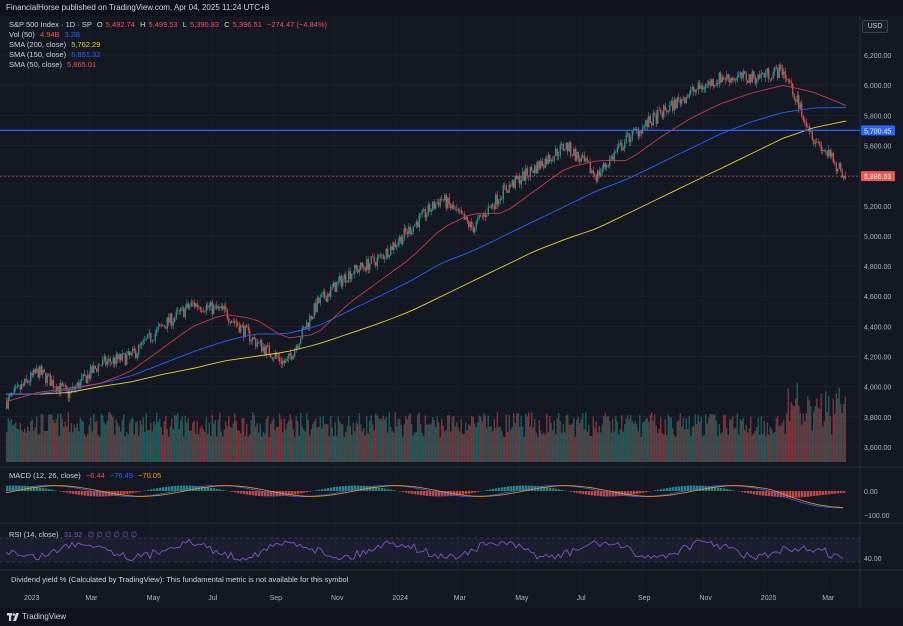 Image resolution: width=903 pixels, height=626 pixels. What do you see at coordinates (247, 24) in the screenshot?
I see `legend-close: 5,396.51` at bounding box center [247, 24].